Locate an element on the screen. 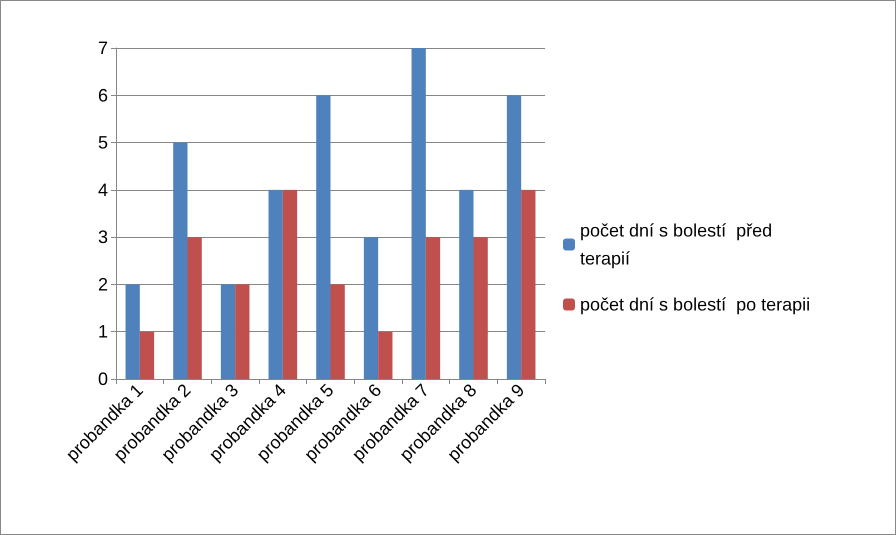 The width and height of the screenshot is (896, 535). y-tick-label: 2 is located at coordinates (103, 284).